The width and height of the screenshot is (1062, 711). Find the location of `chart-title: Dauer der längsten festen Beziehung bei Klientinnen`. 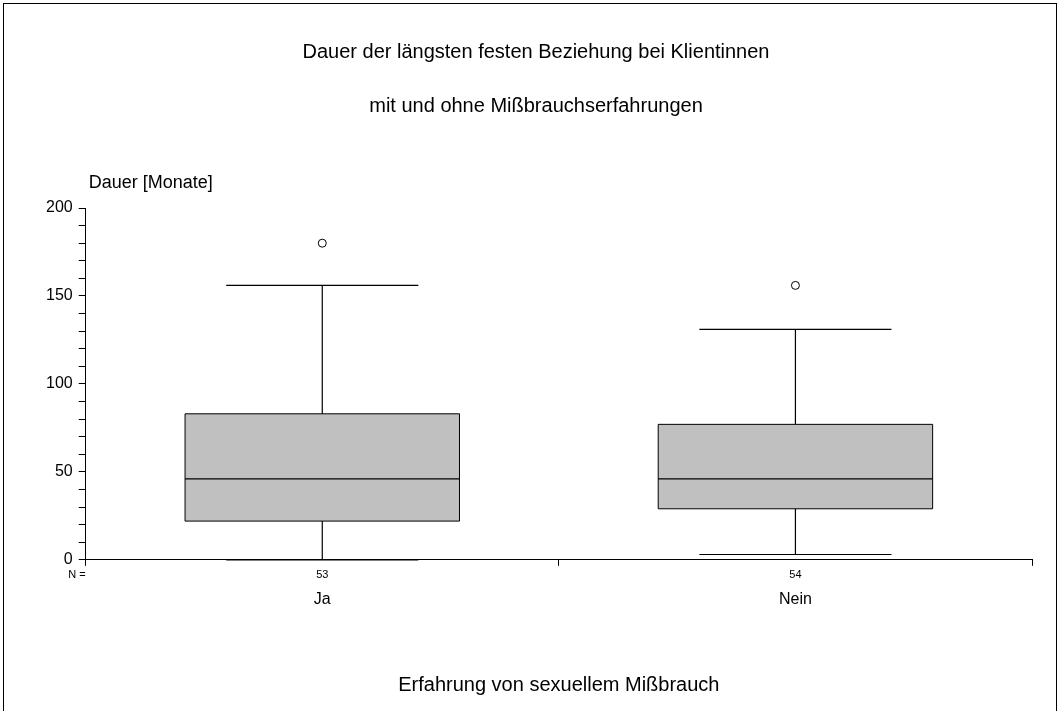

chart-title: Dauer der längsten festen Beziehung bei Klientinnen is located at coordinates (536, 50).